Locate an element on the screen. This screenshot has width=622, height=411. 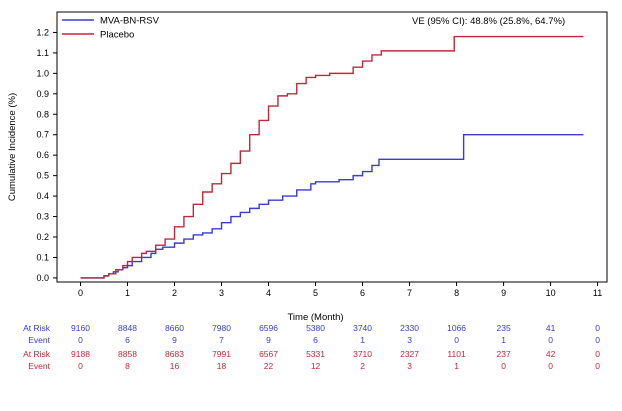
x-tick-label: 2 is located at coordinates (174, 293).